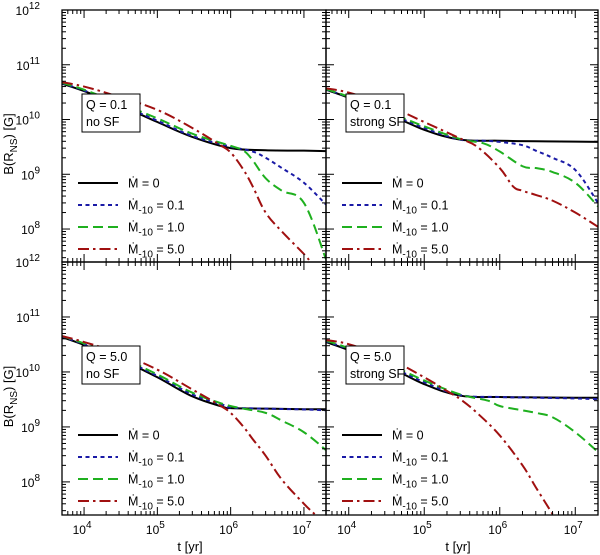 The image size is (600, 555). Describe the element at coordinates (106, 357) in the screenshot. I see `annotation-text-bottom-left: Q = 5.0` at that location.